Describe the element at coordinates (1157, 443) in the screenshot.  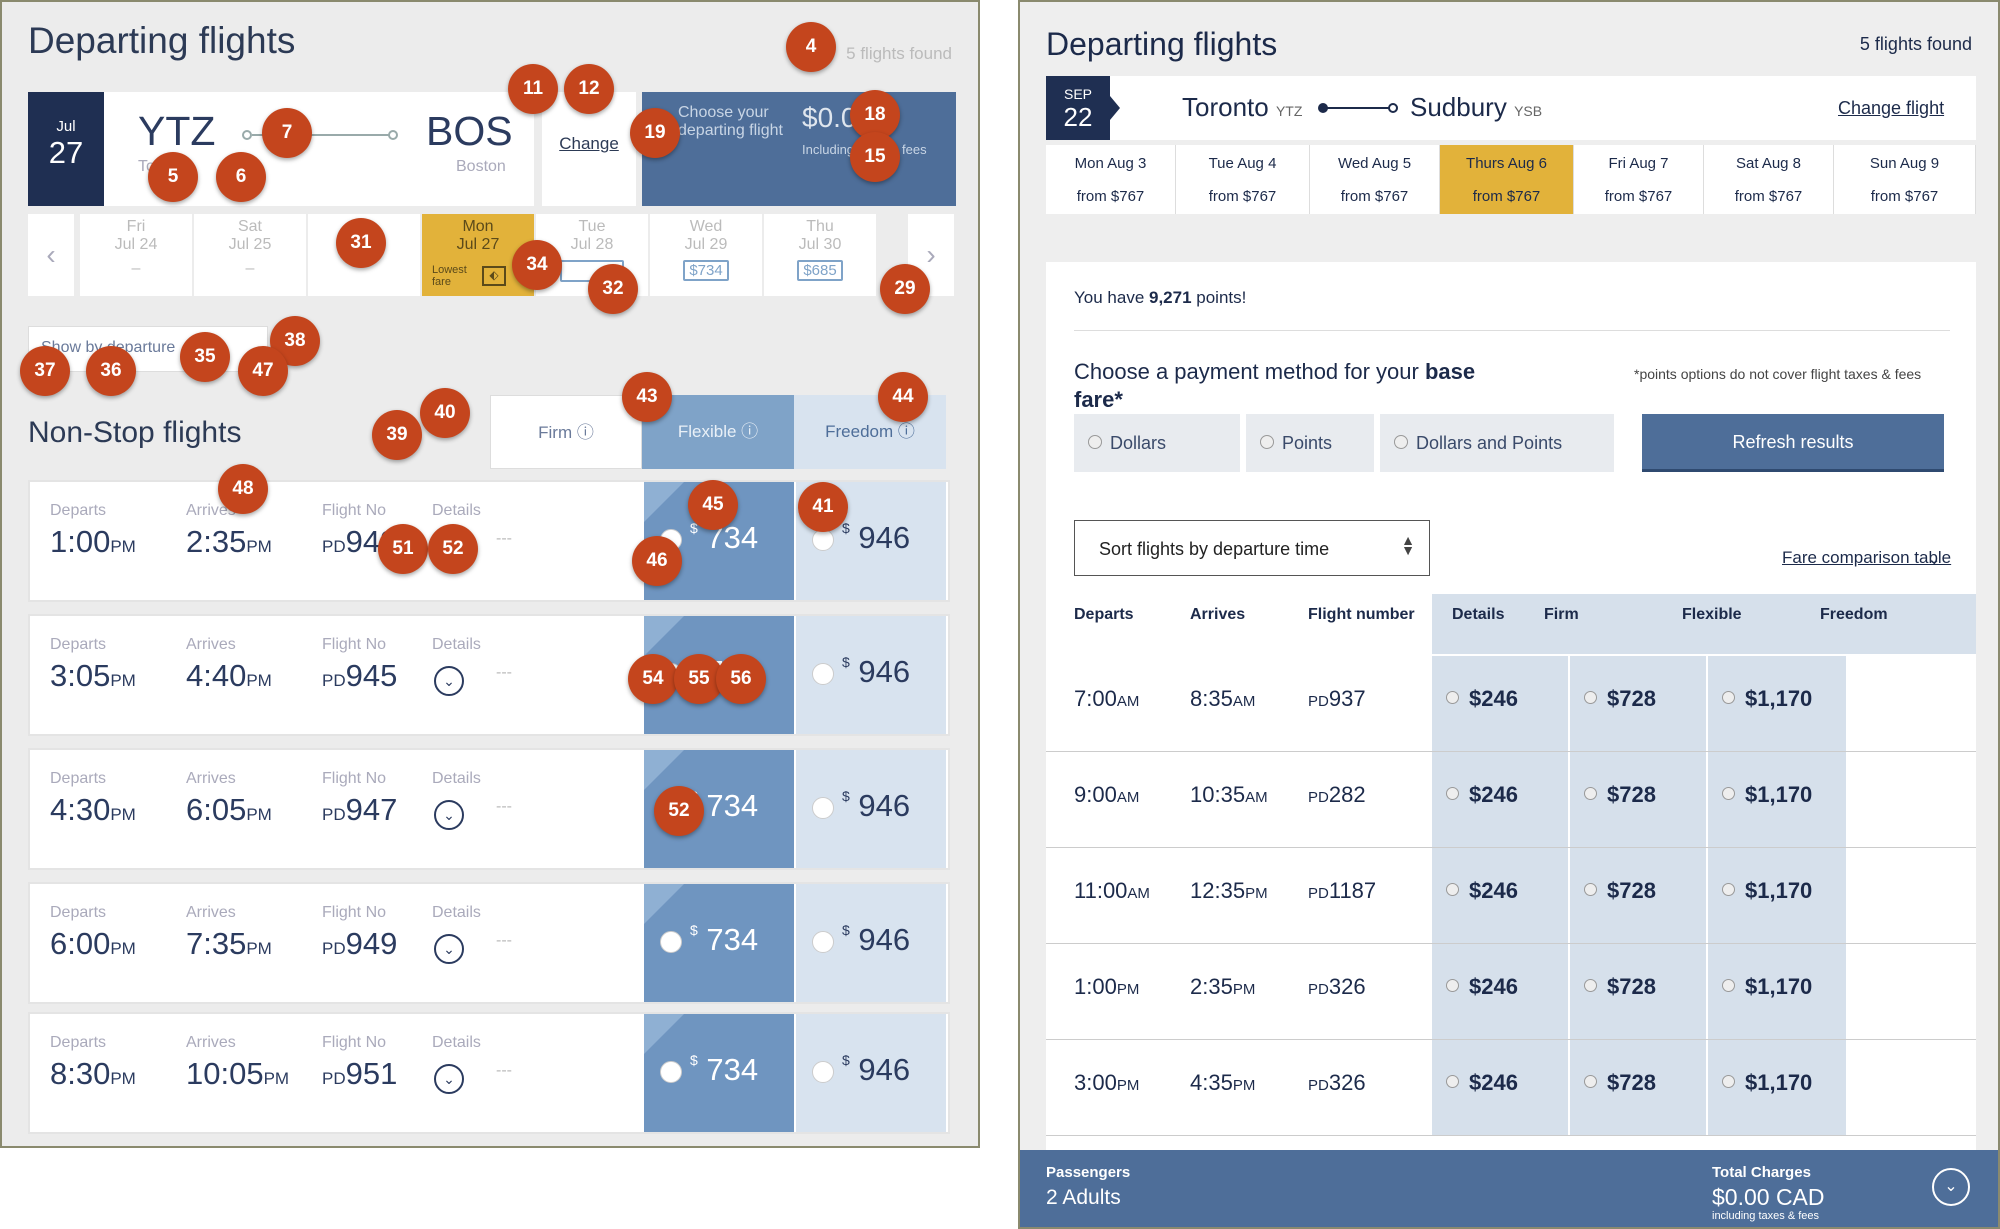
I see `method-dollars: Dollars` at that location.